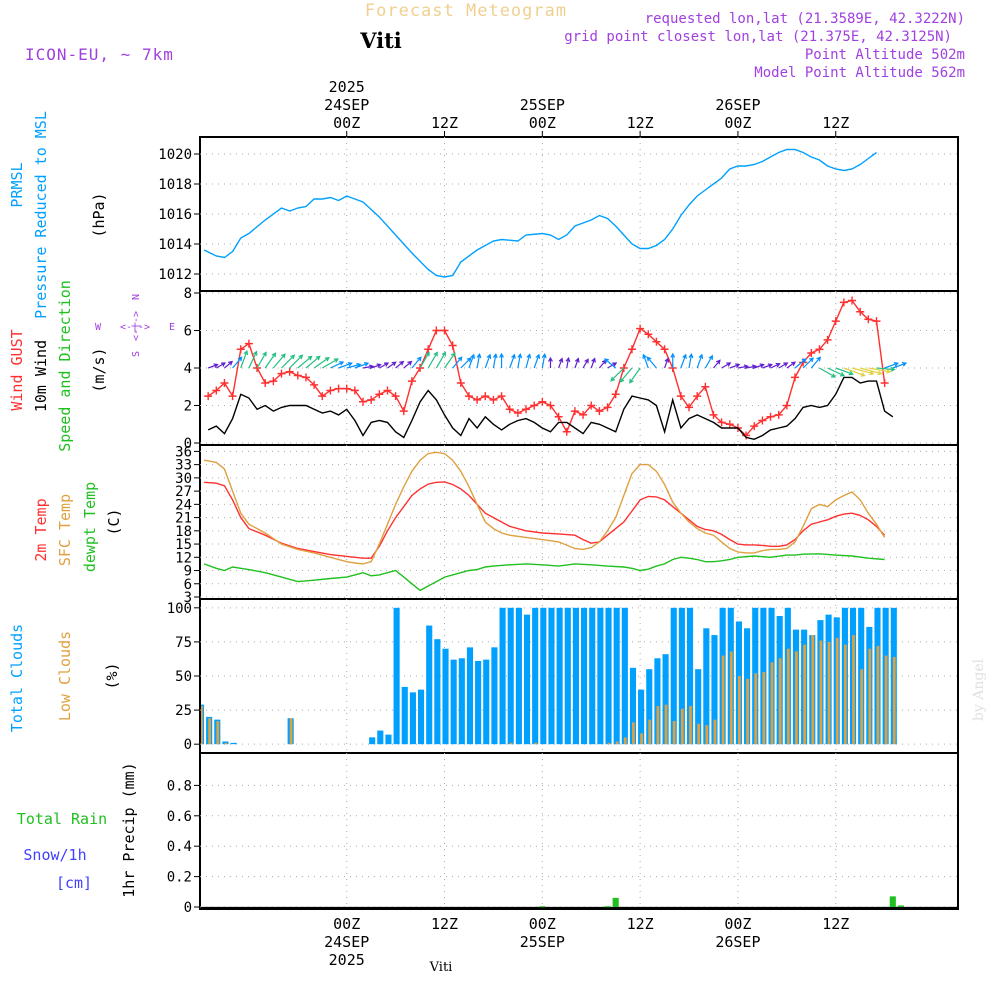 The image size is (1000, 1000). I want to click on left-label: Total Rain, so click(62, 819).